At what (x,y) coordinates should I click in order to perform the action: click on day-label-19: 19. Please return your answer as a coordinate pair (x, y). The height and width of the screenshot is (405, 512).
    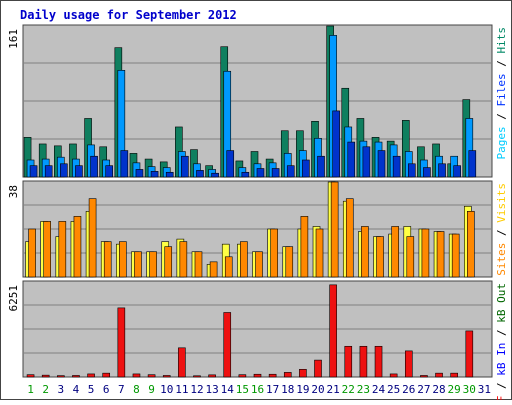
    Looking at the image, I should click on (302, 389).